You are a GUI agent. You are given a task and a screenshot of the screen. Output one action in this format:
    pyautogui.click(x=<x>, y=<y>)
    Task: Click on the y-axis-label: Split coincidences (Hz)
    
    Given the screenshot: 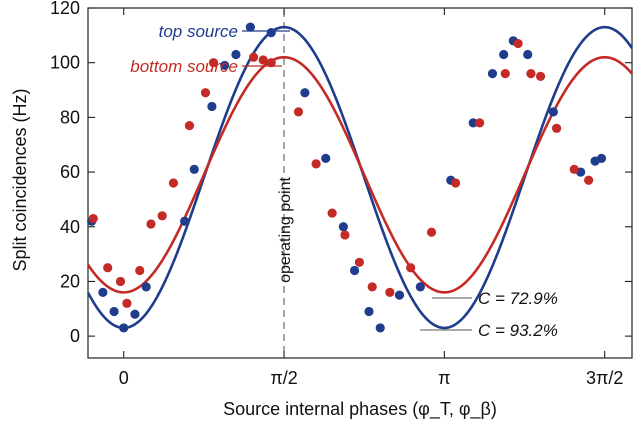 What is the action you would take?
    pyautogui.click(x=20, y=179)
    